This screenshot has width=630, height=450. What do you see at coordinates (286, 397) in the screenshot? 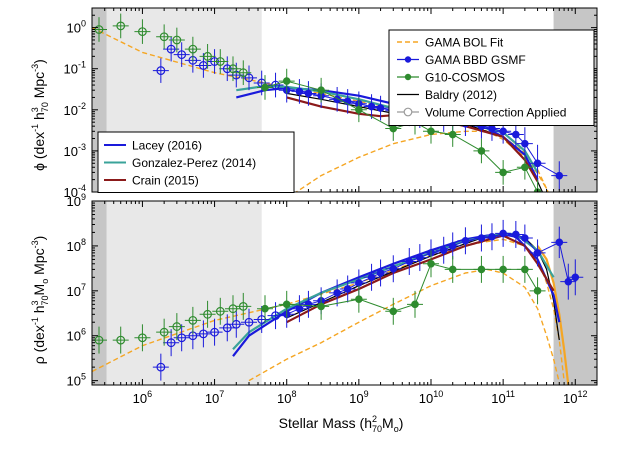
I see `x-tick-label: 10⁸` at bounding box center [286, 397].